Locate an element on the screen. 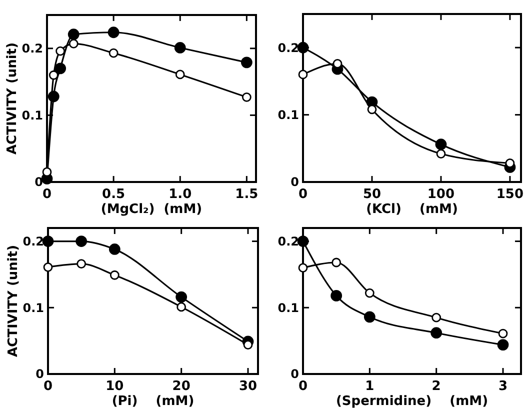 This screenshot has height=413, width=524. x-tick-label: 2 is located at coordinates (436, 386).